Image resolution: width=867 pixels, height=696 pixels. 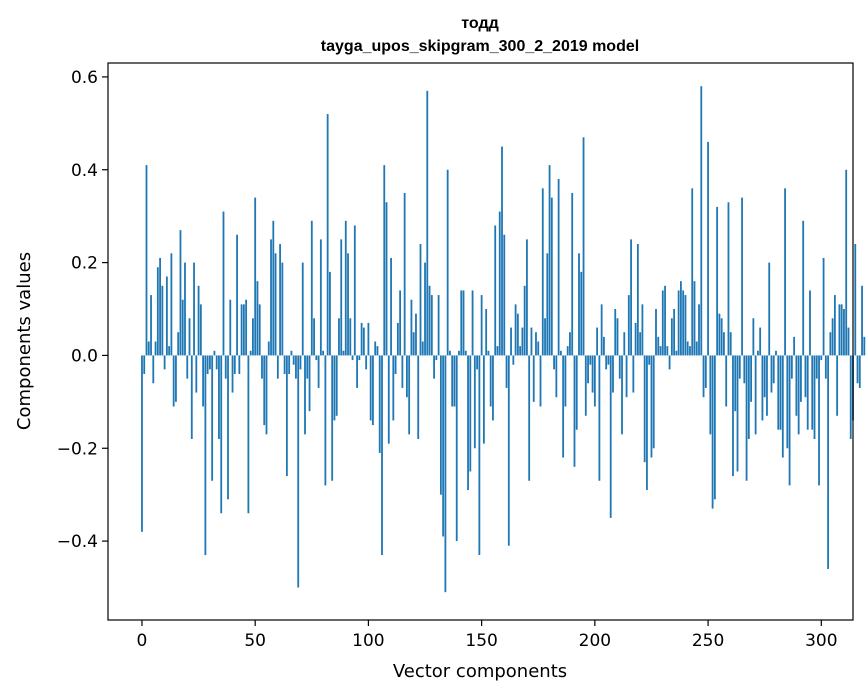 I want to click on y-tick-label: −0.4, so click(x=77, y=542).